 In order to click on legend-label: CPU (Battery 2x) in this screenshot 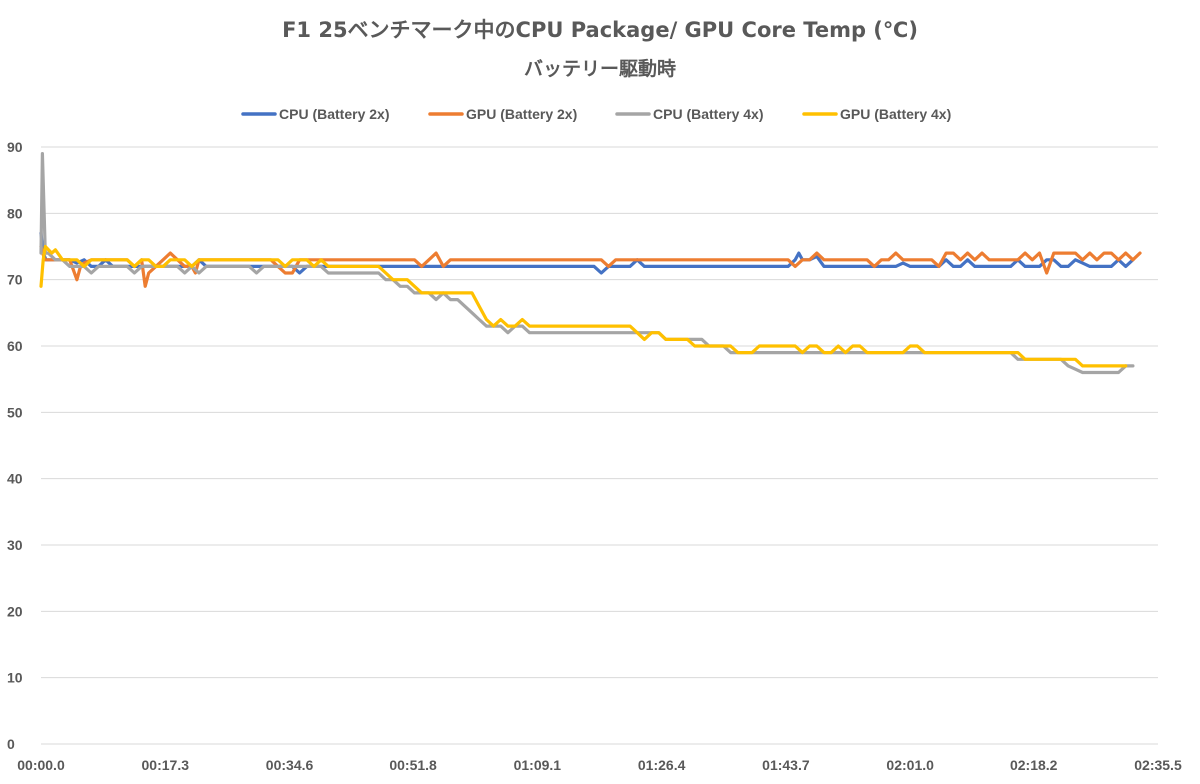, I will do `click(334, 114)`.